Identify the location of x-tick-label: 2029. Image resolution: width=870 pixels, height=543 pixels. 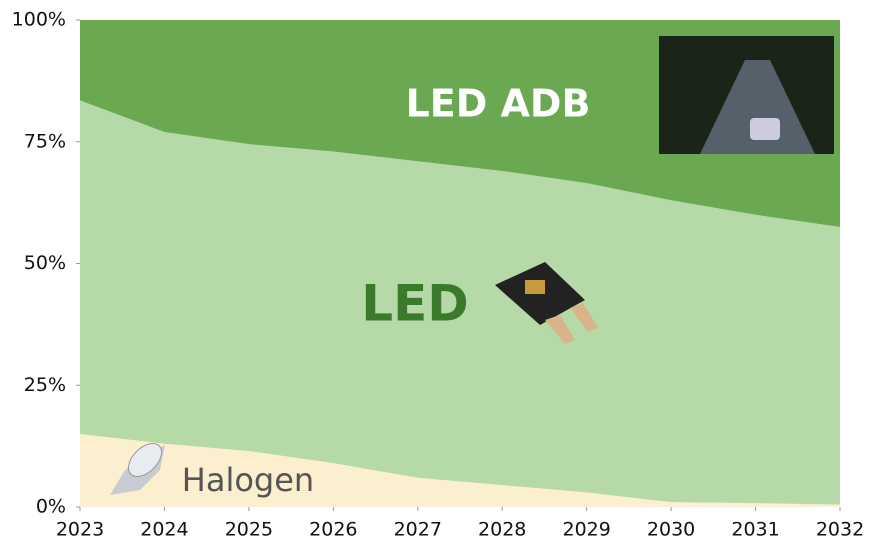
(586, 530).